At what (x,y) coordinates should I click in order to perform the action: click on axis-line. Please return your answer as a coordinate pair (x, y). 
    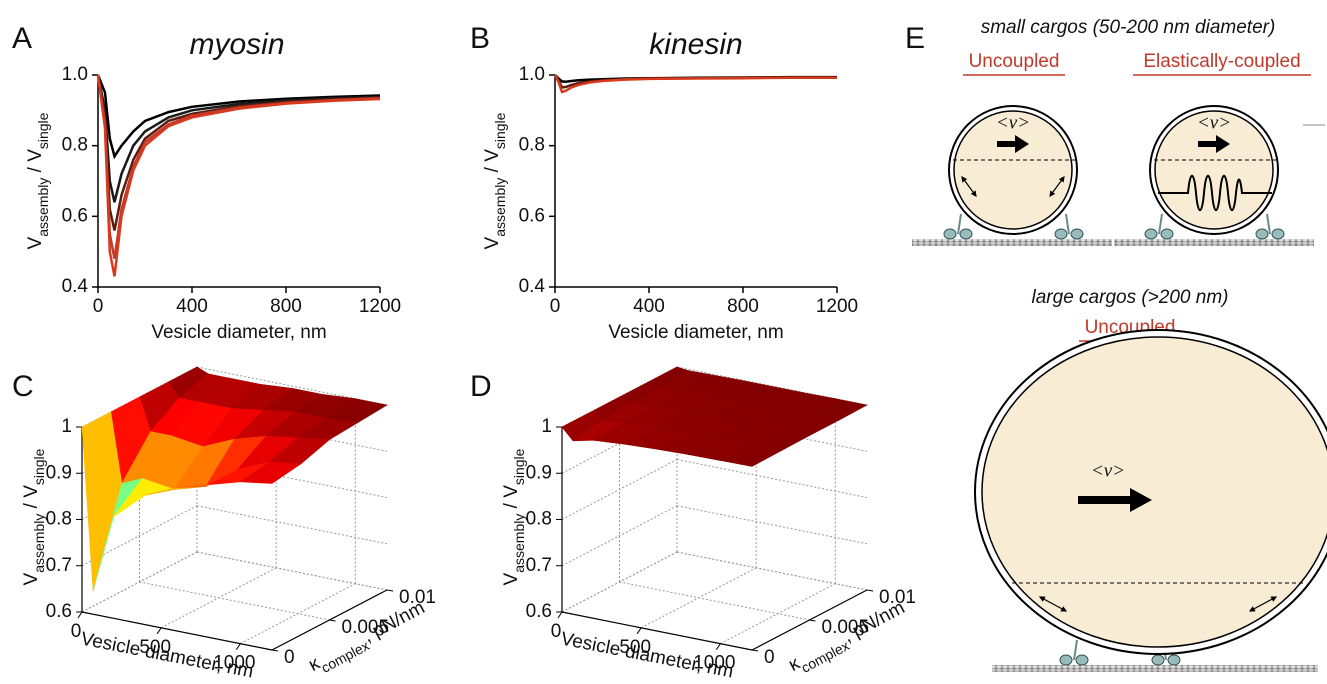
    Looking at the image, I should click on (809, 620).